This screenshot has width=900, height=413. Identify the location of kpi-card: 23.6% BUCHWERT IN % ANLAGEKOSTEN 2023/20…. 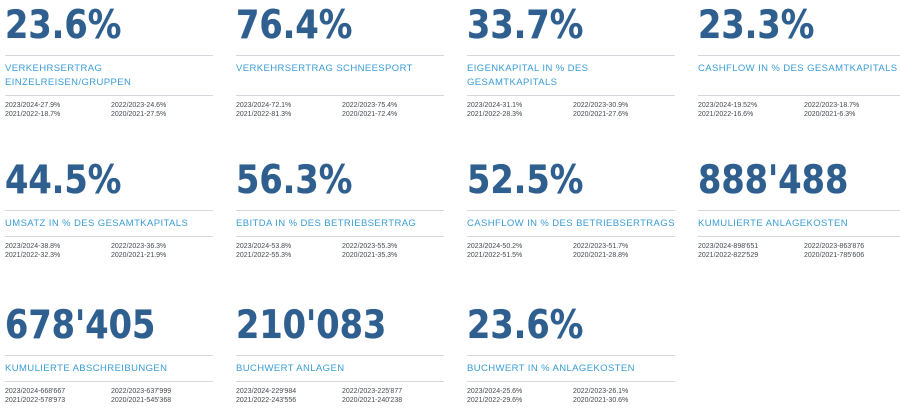
(571, 354).